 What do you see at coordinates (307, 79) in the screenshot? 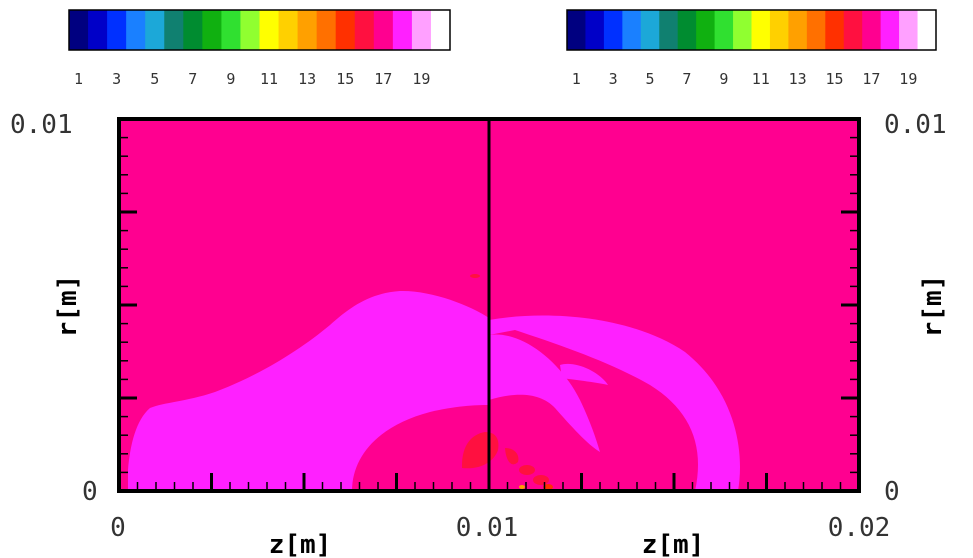
I see `colorbar-left-tick-label: 13` at bounding box center [307, 79].